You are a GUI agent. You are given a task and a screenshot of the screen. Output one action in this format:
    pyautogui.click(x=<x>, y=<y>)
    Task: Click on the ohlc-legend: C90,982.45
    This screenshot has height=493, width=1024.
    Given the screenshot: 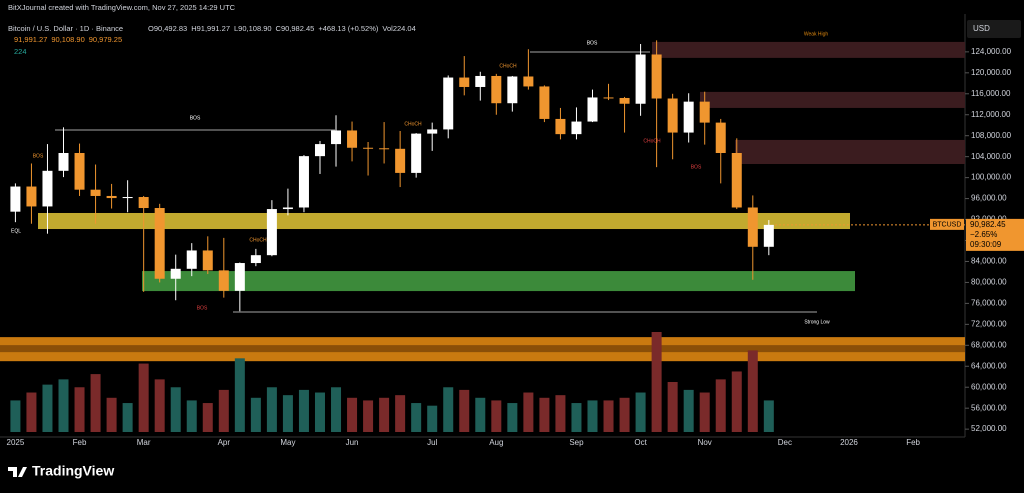 What is the action you would take?
    pyautogui.click(x=295, y=28)
    